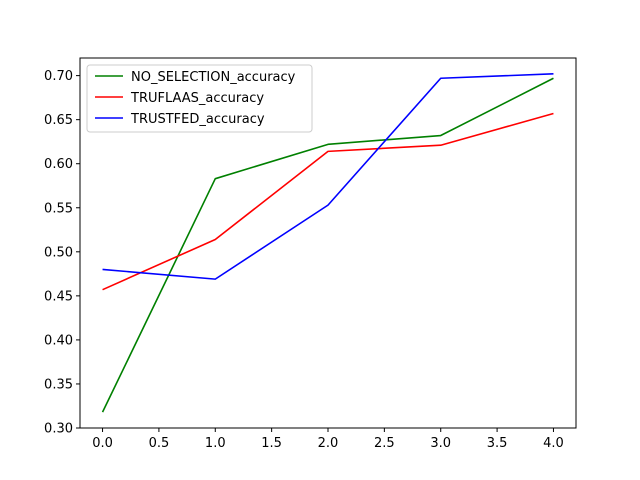 This screenshot has height=480, width=640. What do you see at coordinates (384, 443) in the screenshot?
I see `x-tick-label-5: 2.5` at bounding box center [384, 443].